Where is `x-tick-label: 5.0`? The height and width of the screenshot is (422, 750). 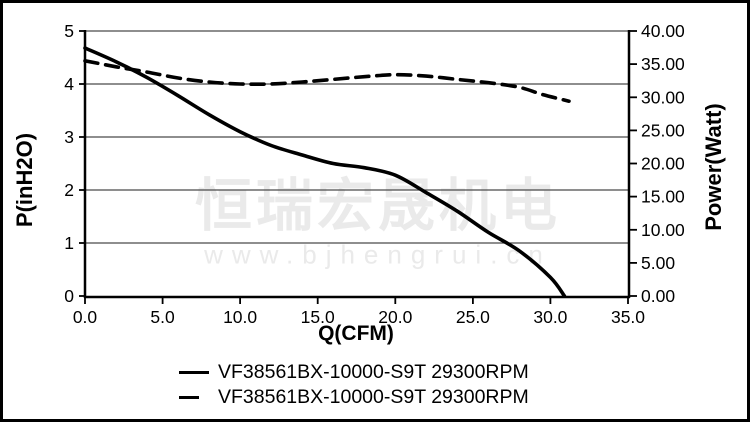 x-tick-label: 5.0 is located at coordinates (162, 317).